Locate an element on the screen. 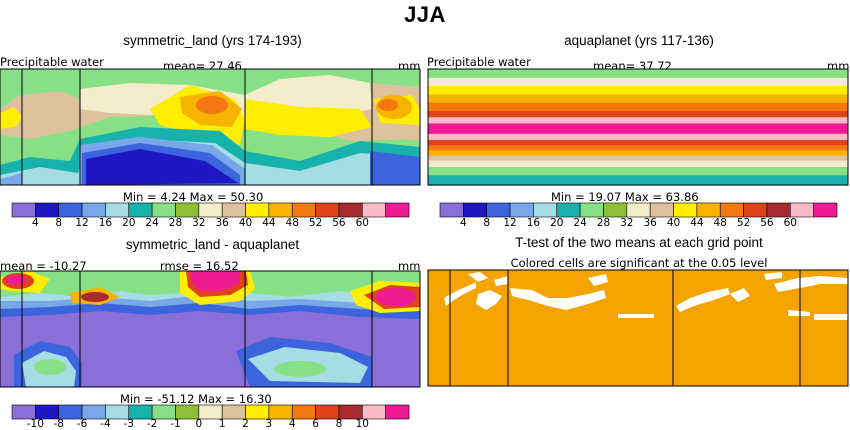 This screenshot has width=850, height=430. colorbar-tick-label: 10 is located at coordinates (362, 424).